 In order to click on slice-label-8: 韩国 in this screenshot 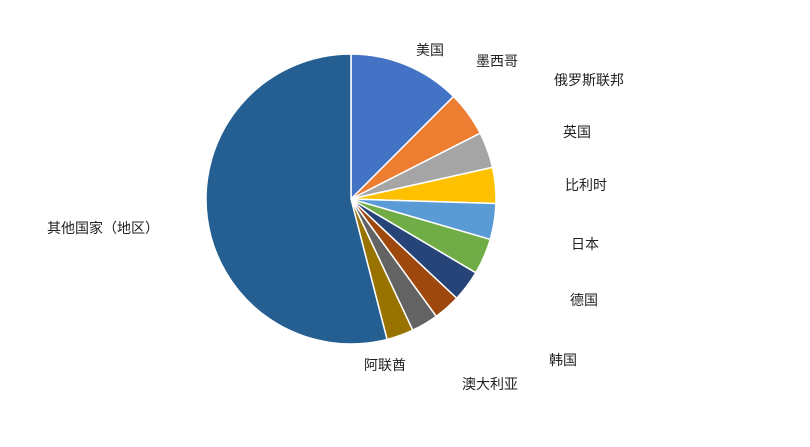, I will do `click(563, 361)`.